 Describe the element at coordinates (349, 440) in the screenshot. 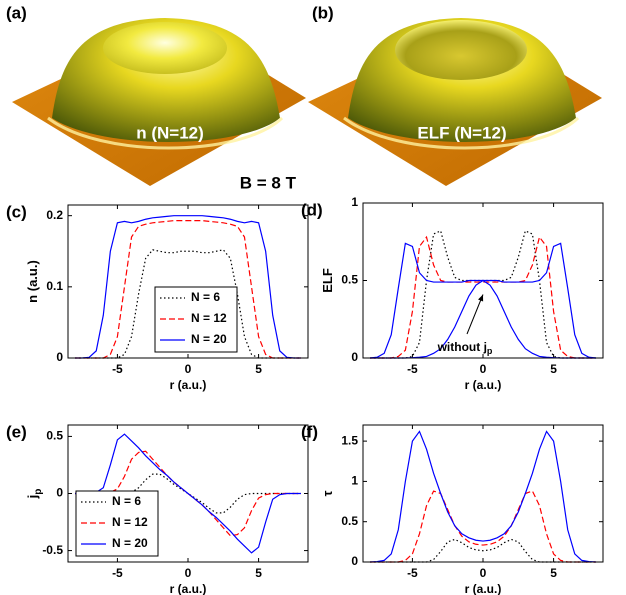

I see `y-tick-label: 1.5` at that location.